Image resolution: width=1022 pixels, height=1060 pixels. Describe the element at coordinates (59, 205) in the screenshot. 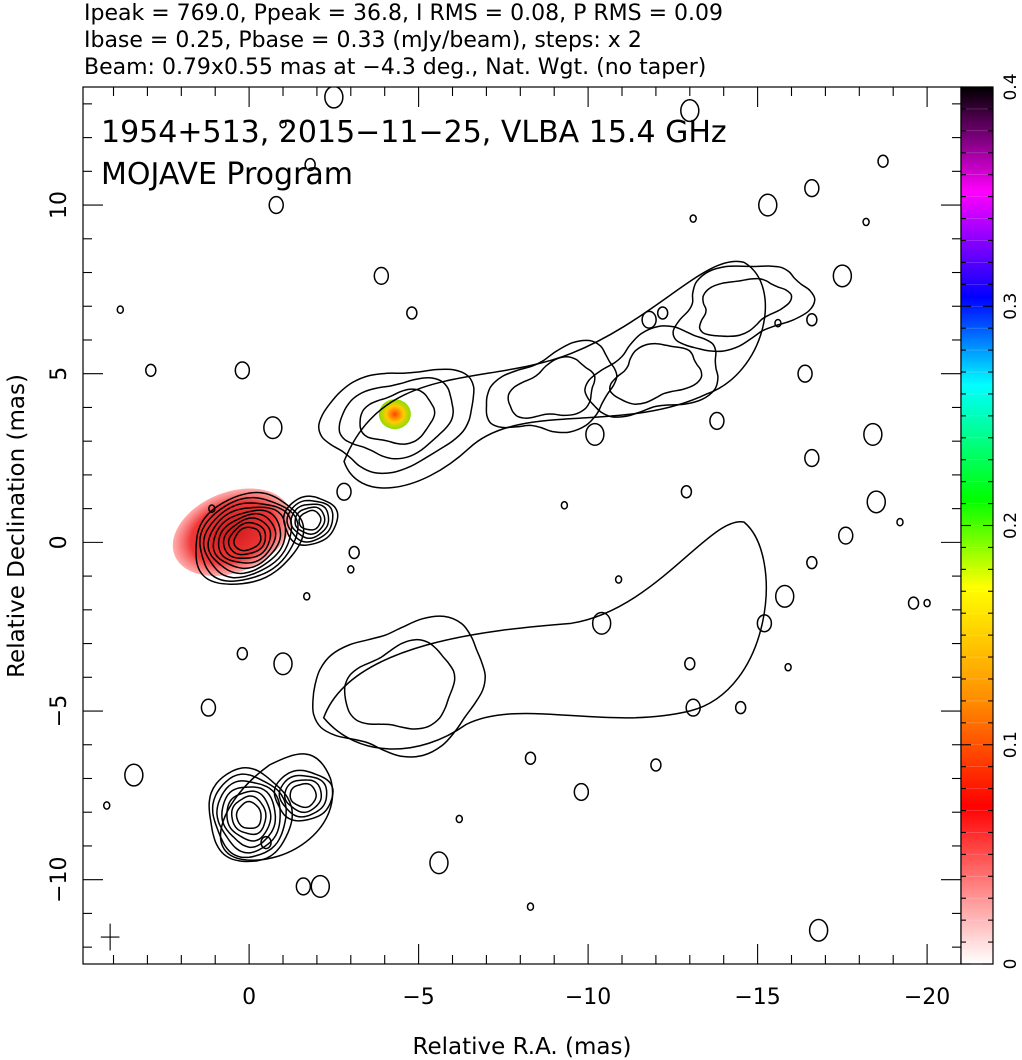

I see `y-tick-label: 10` at that location.